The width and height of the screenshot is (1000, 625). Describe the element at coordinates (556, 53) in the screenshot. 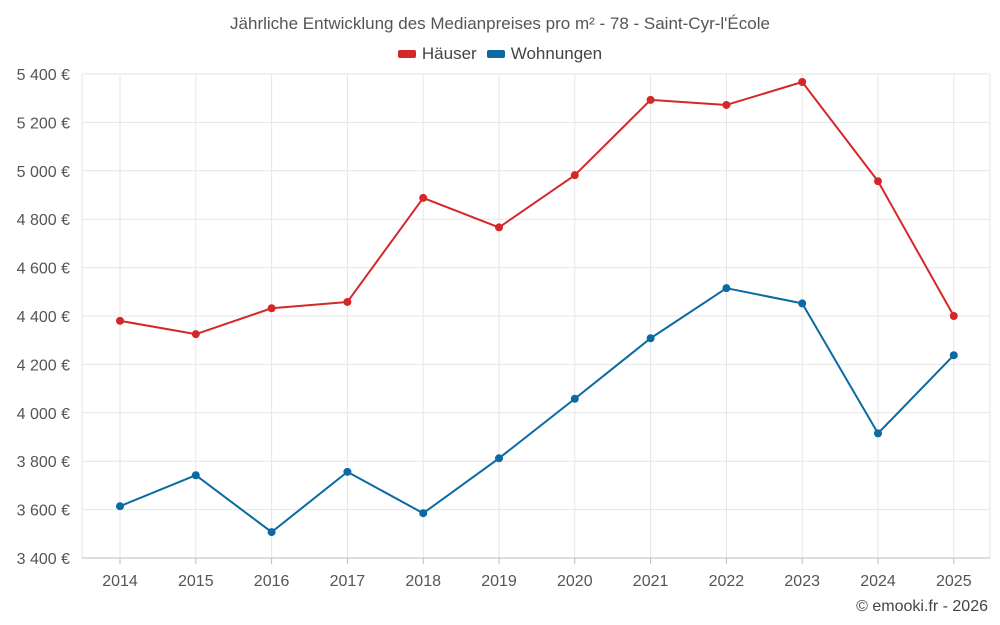

I see `legend-label-wohnungen: Wohnungen` at that location.